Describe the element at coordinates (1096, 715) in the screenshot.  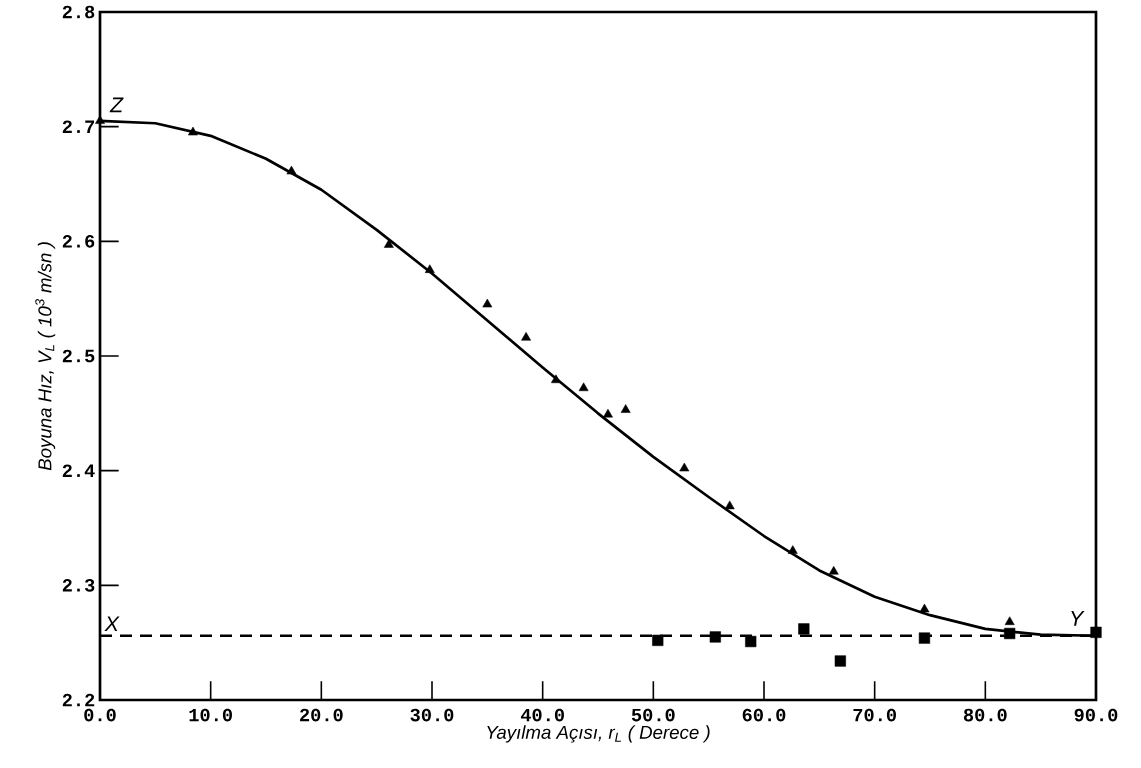
I see `x-tick-label: 90.0` at that location.